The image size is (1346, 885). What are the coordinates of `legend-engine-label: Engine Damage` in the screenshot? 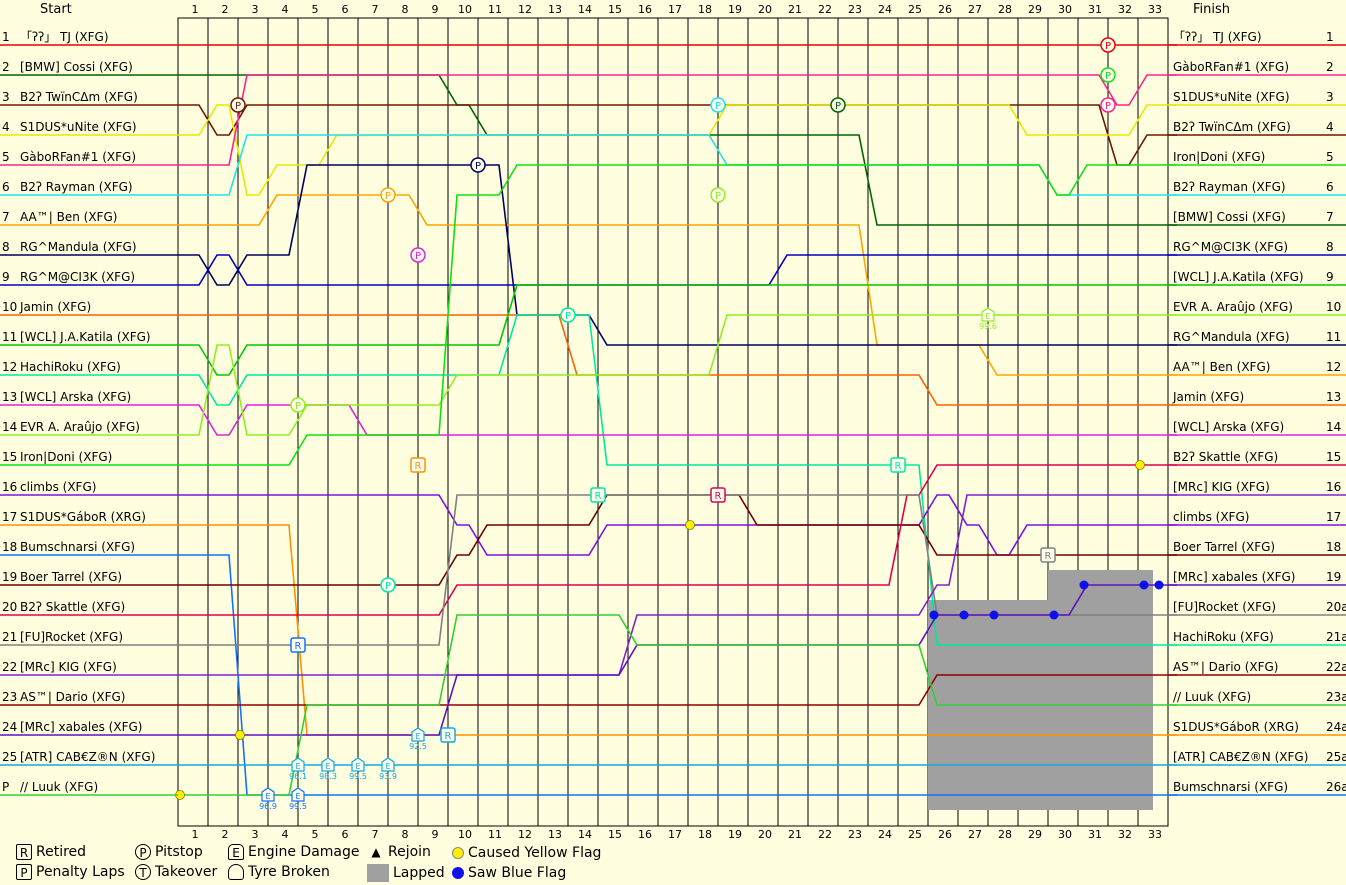 It's located at (304, 852).